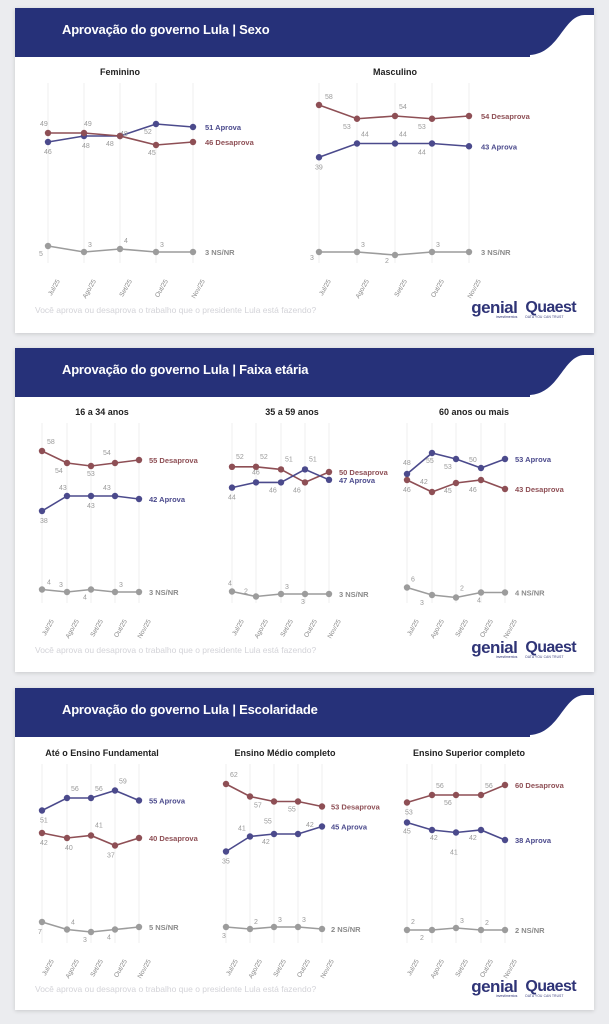 The height and width of the screenshot is (1024, 609). I want to click on data-label: 57, so click(258, 806).